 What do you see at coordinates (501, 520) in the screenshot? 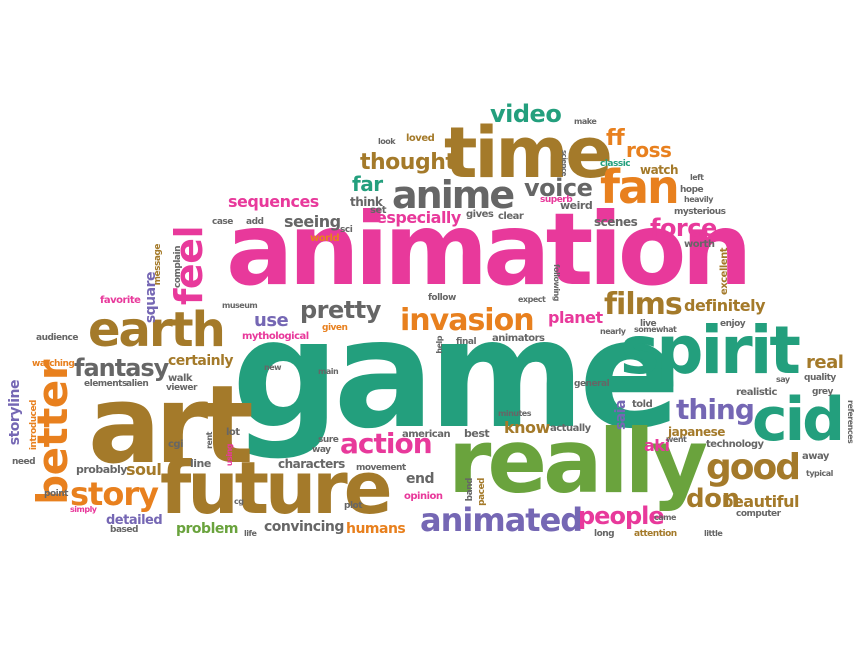
I see `word-animated: animated` at bounding box center [501, 520].